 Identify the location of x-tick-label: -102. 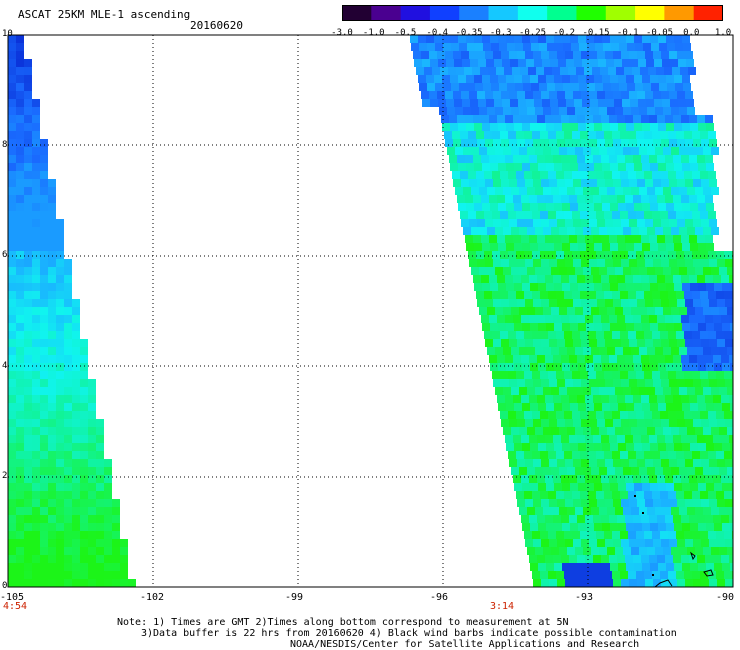
(152, 597).